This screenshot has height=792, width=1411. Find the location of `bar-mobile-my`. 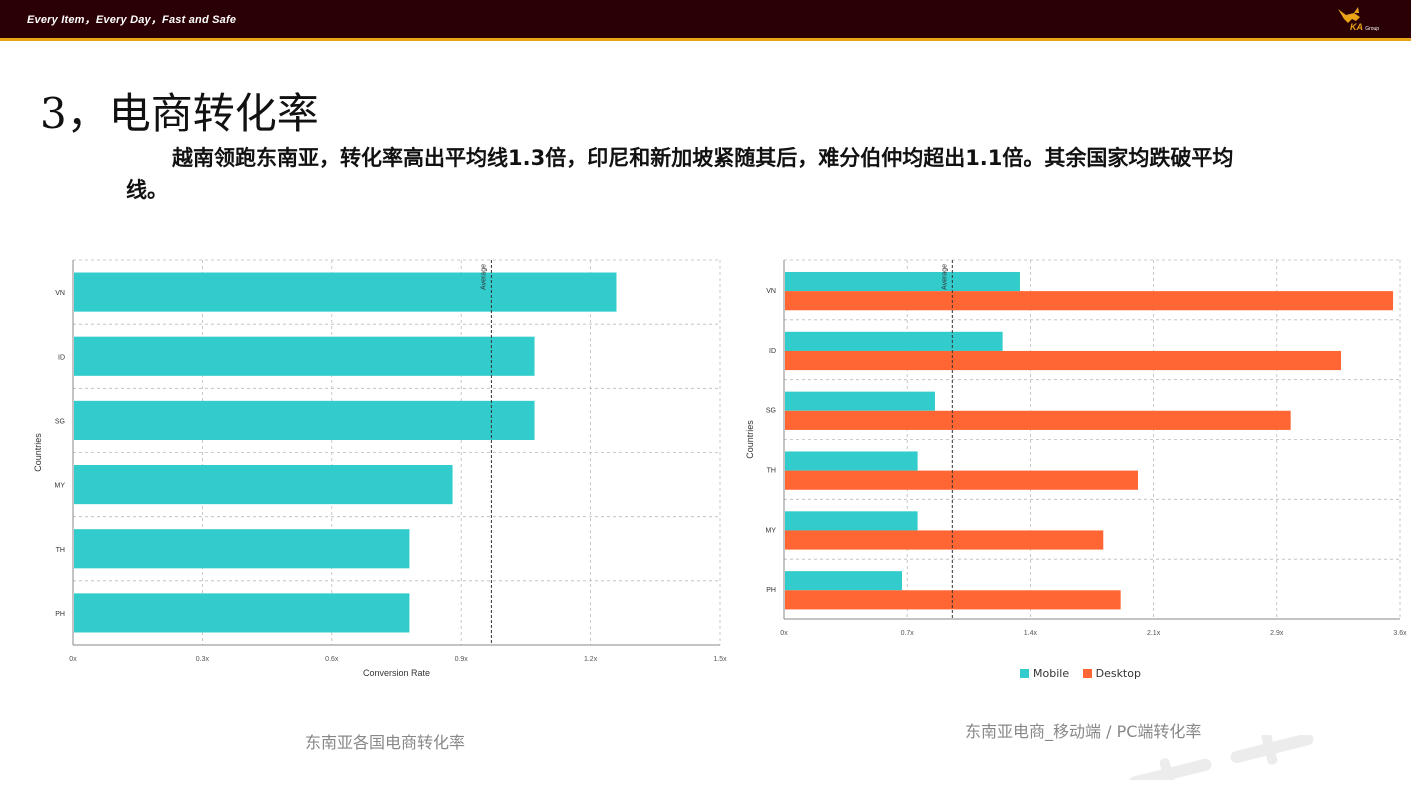

bar-mobile-my is located at coordinates (851, 521).